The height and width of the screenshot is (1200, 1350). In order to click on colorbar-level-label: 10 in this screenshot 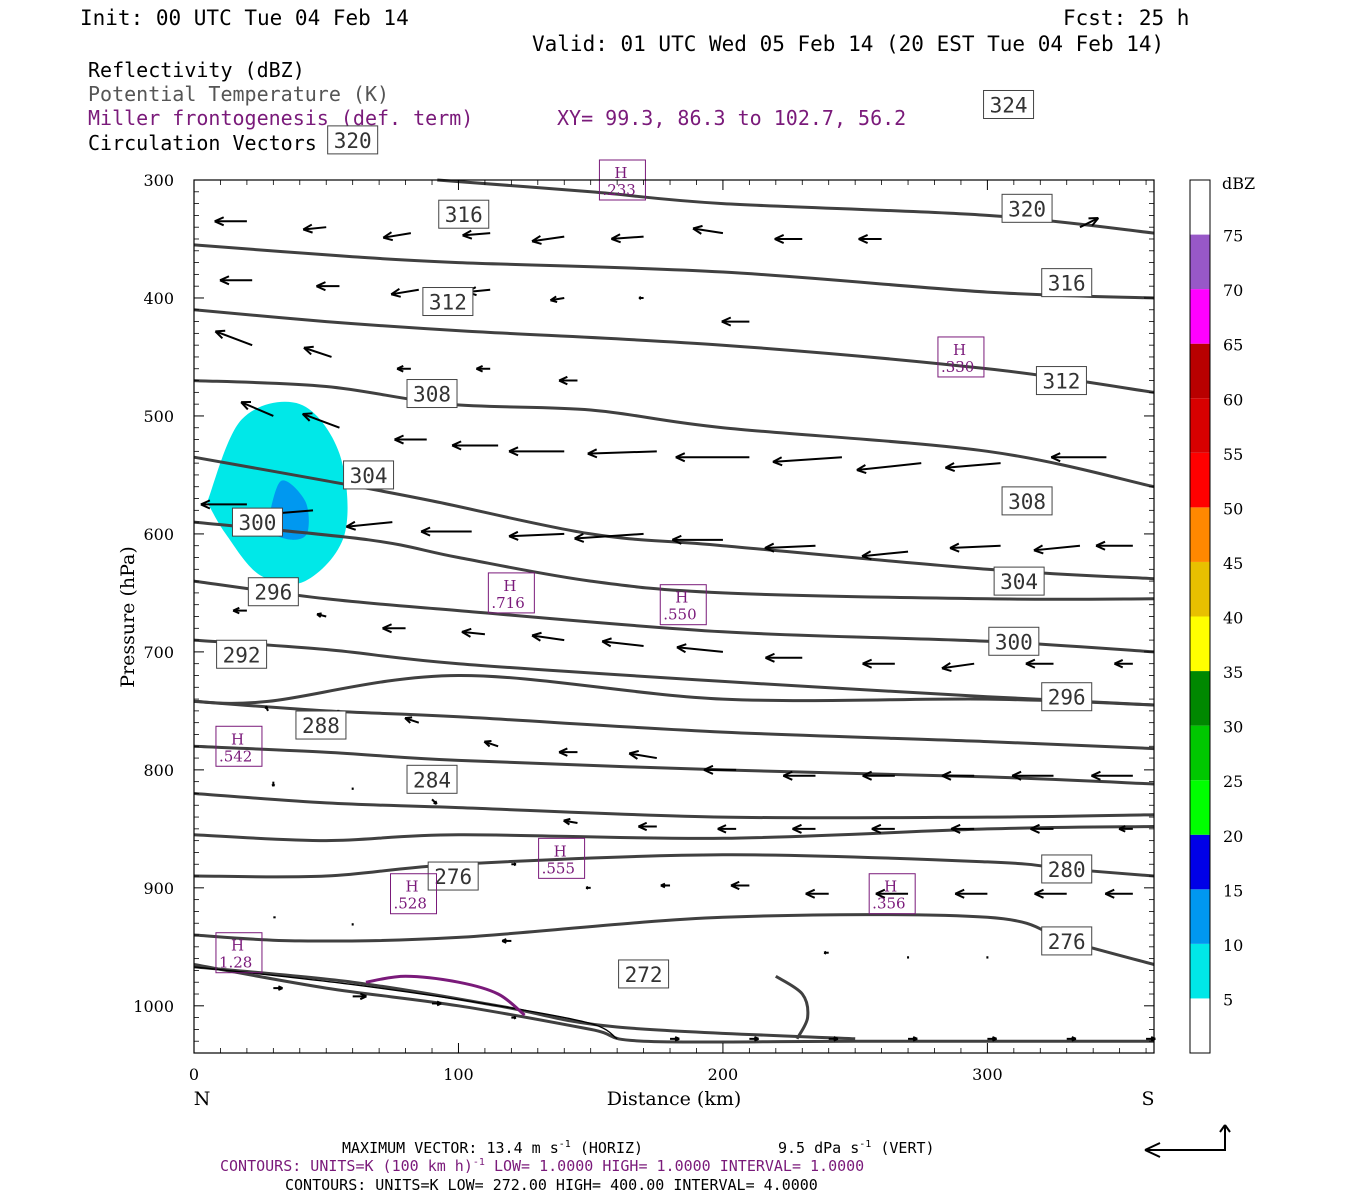, I will do `click(1233, 945)`.